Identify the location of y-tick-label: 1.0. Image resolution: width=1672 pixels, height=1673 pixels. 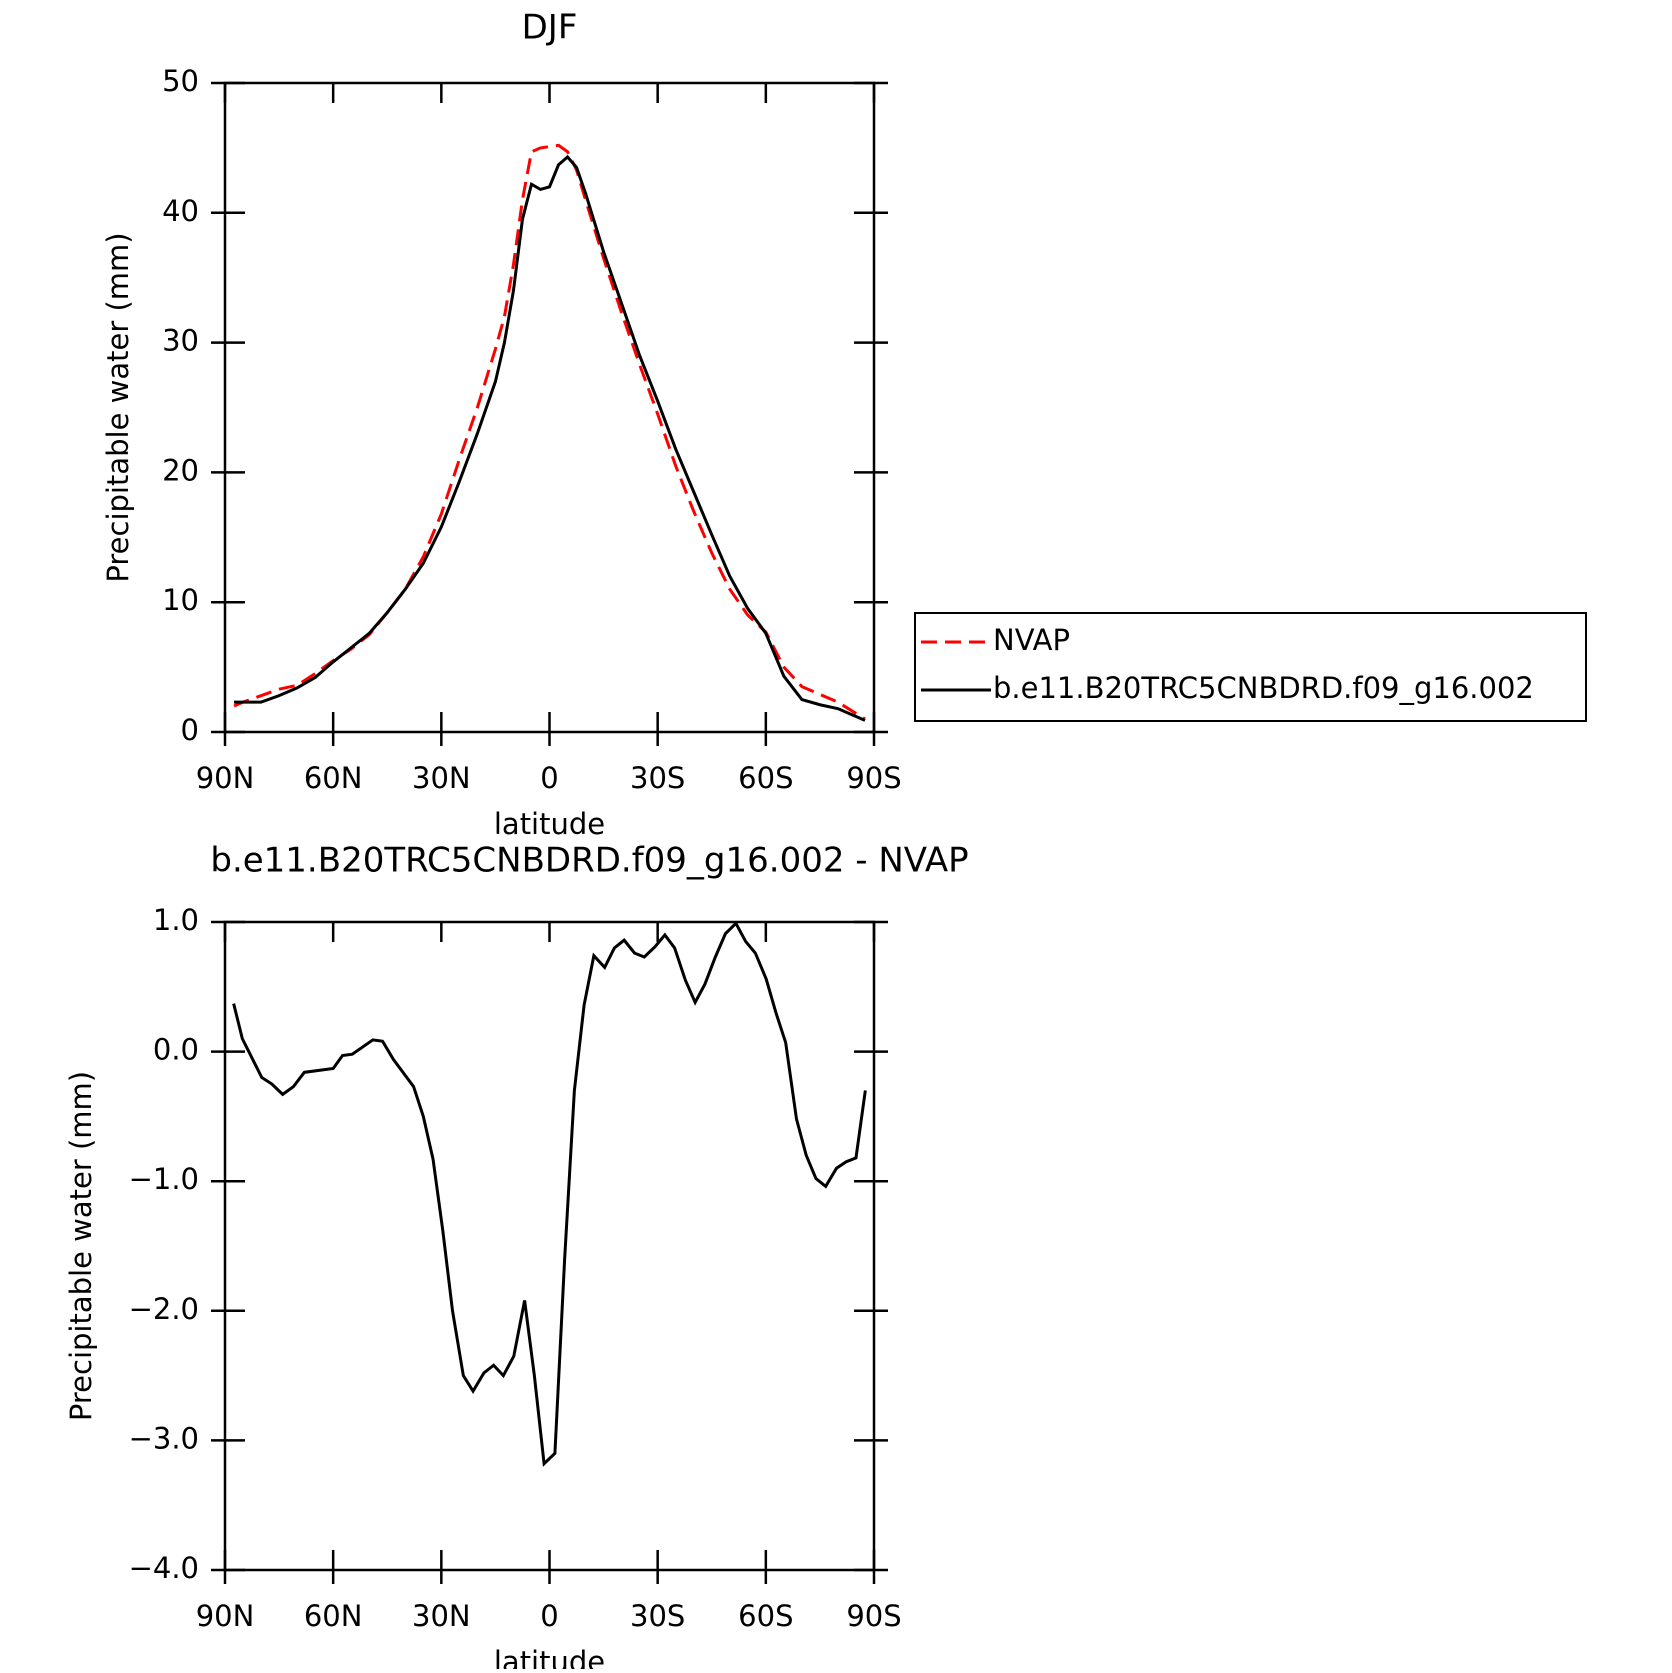
(176, 920).